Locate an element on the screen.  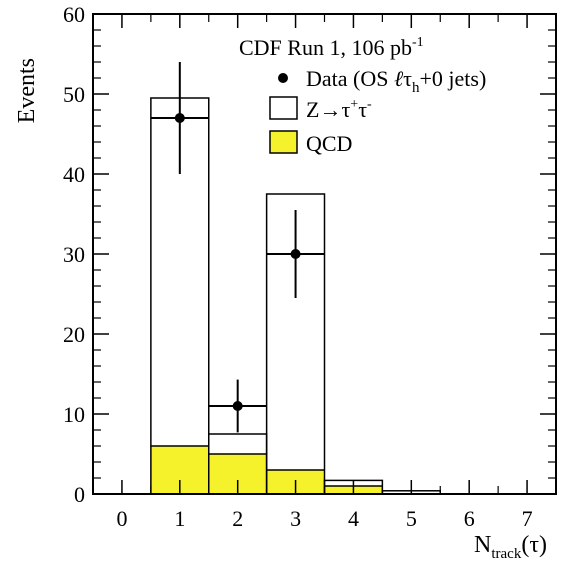
legend-ztautau-label: Z→τ+τ- is located at coordinates (339, 109).